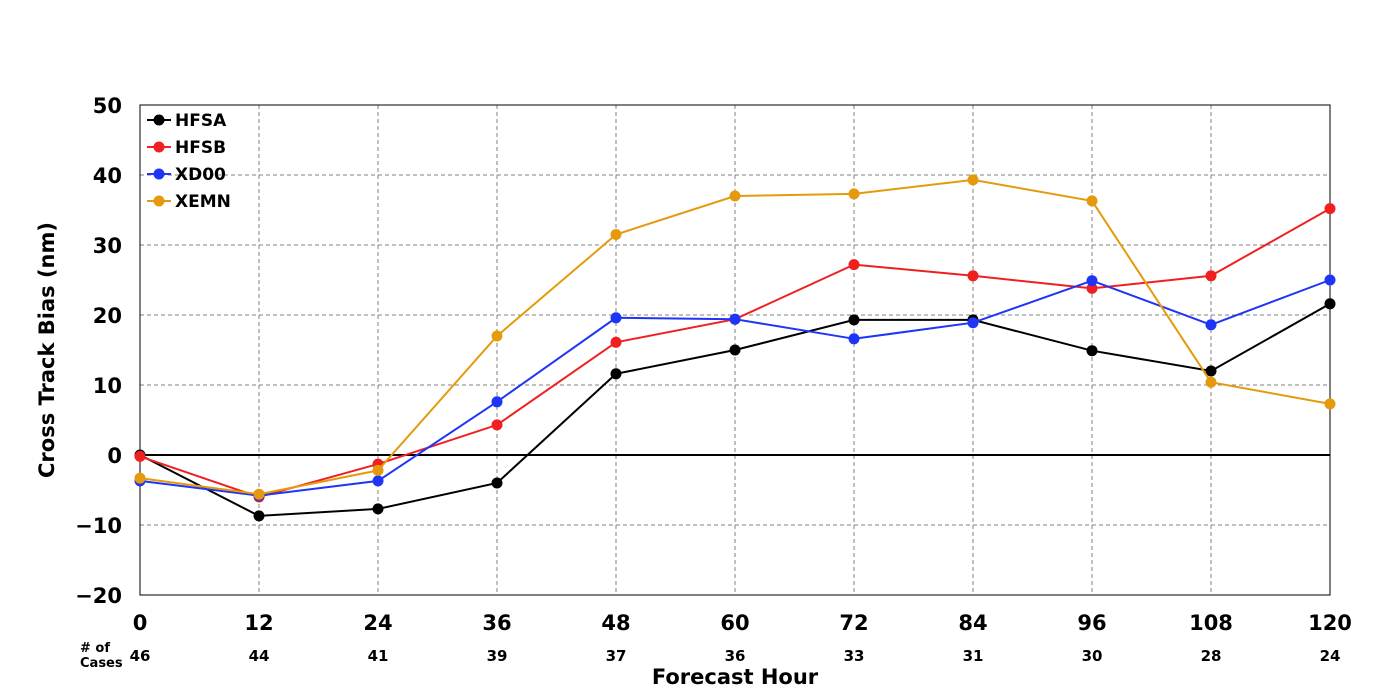 The width and height of the screenshot is (1400, 700). What do you see at coordinates (107, 246) in the screenshot?
I see `y-tick-label: 30` at bounding box center [107, 246].